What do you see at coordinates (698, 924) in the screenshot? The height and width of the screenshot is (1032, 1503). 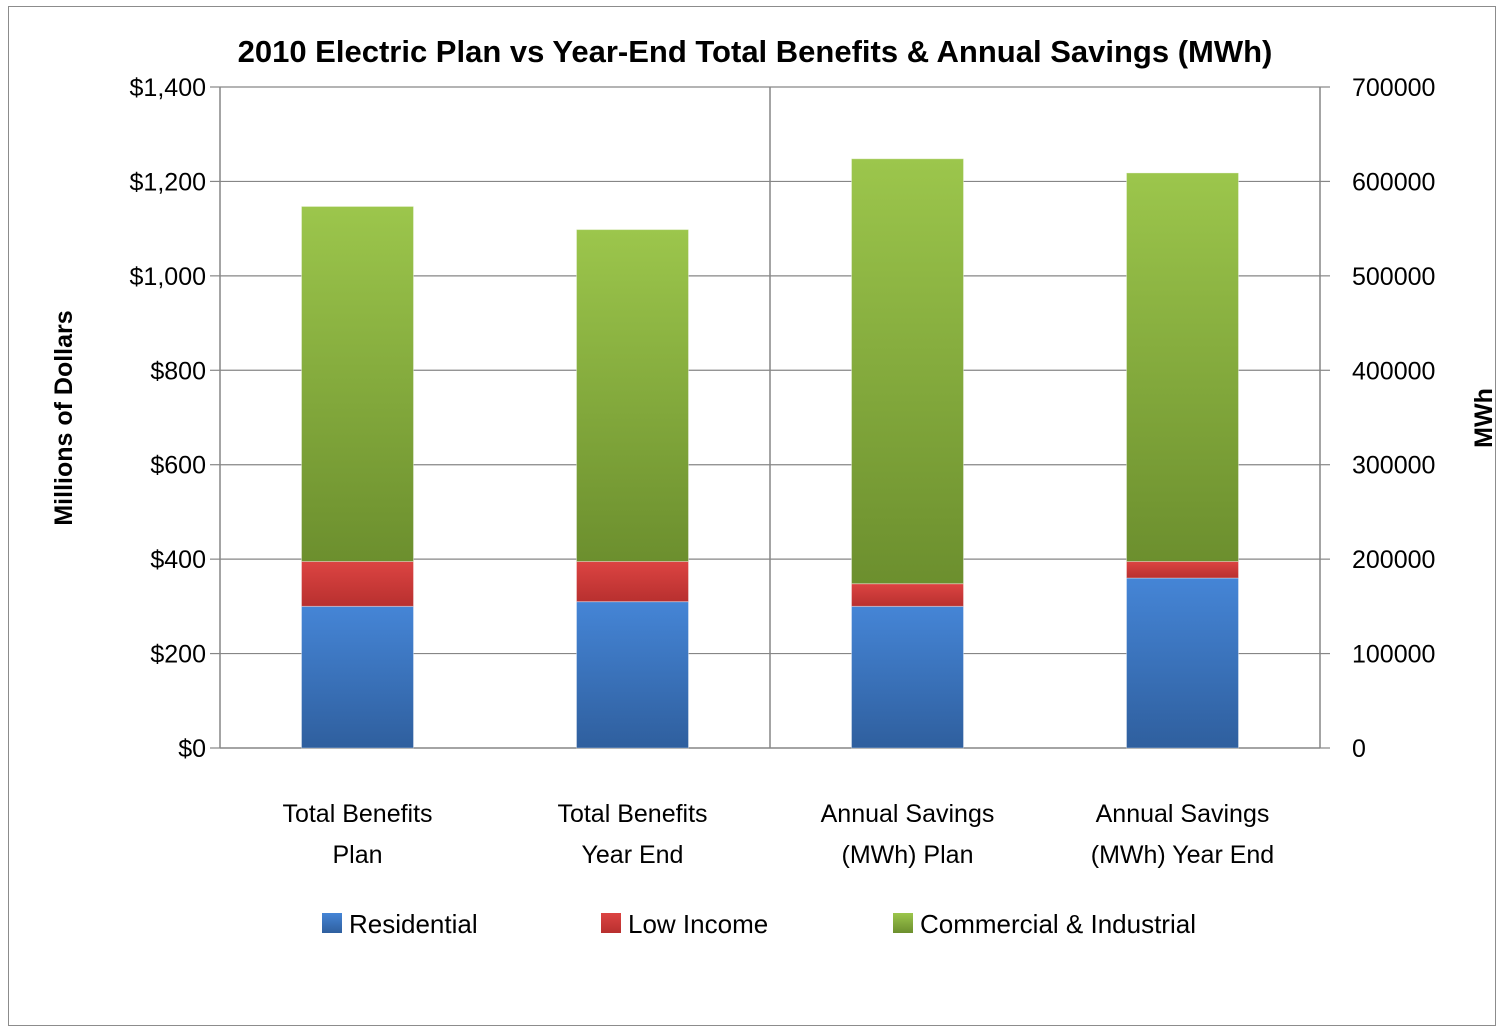 I see `legend-label: Low Income` at bounding box center [698, 924].